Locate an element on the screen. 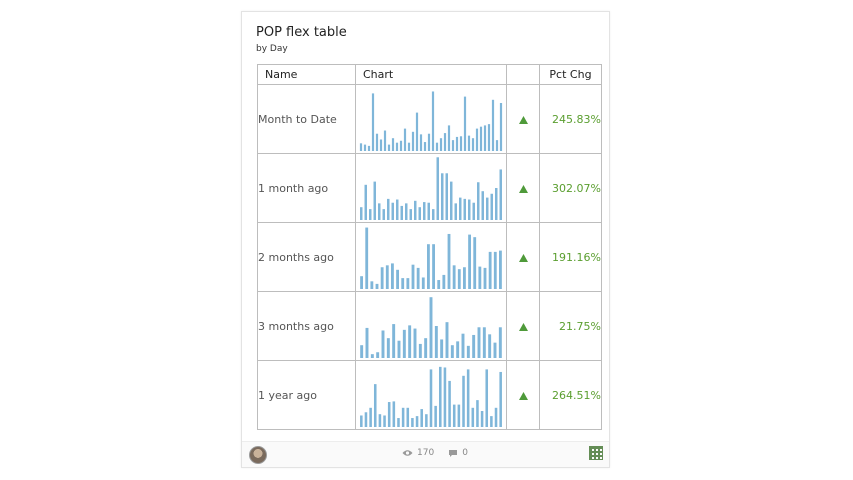  column-header-name: Name is located at coordinates (306, 74).